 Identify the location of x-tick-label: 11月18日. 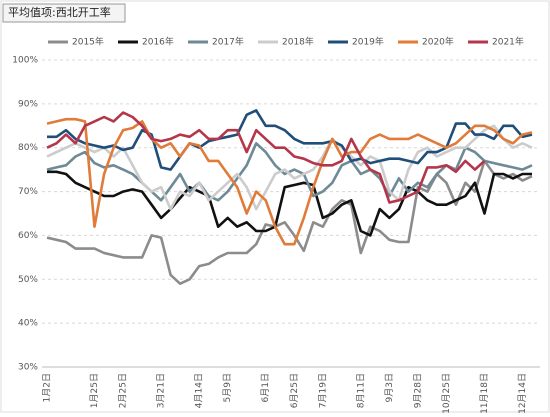
(484, 393).